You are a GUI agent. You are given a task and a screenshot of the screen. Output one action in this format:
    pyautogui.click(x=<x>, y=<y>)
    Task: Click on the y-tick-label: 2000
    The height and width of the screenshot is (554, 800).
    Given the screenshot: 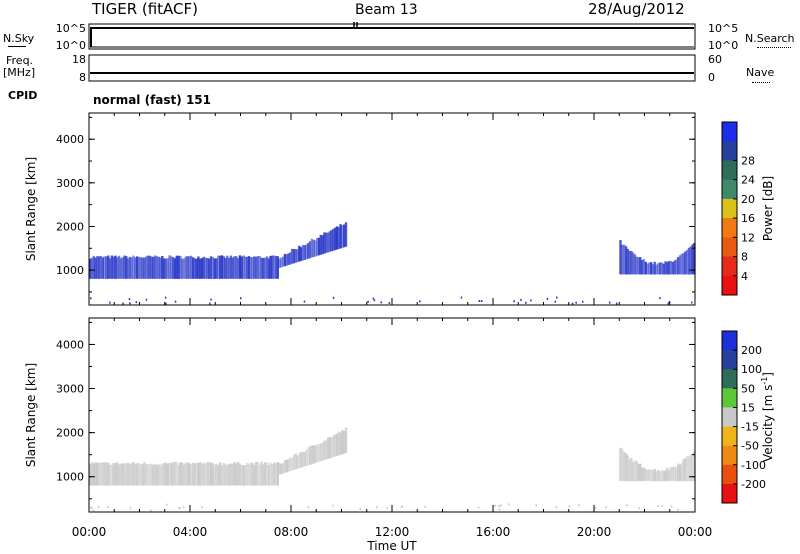 What is the action you would take?
    pyautogui.click(x=70, y=226)
    